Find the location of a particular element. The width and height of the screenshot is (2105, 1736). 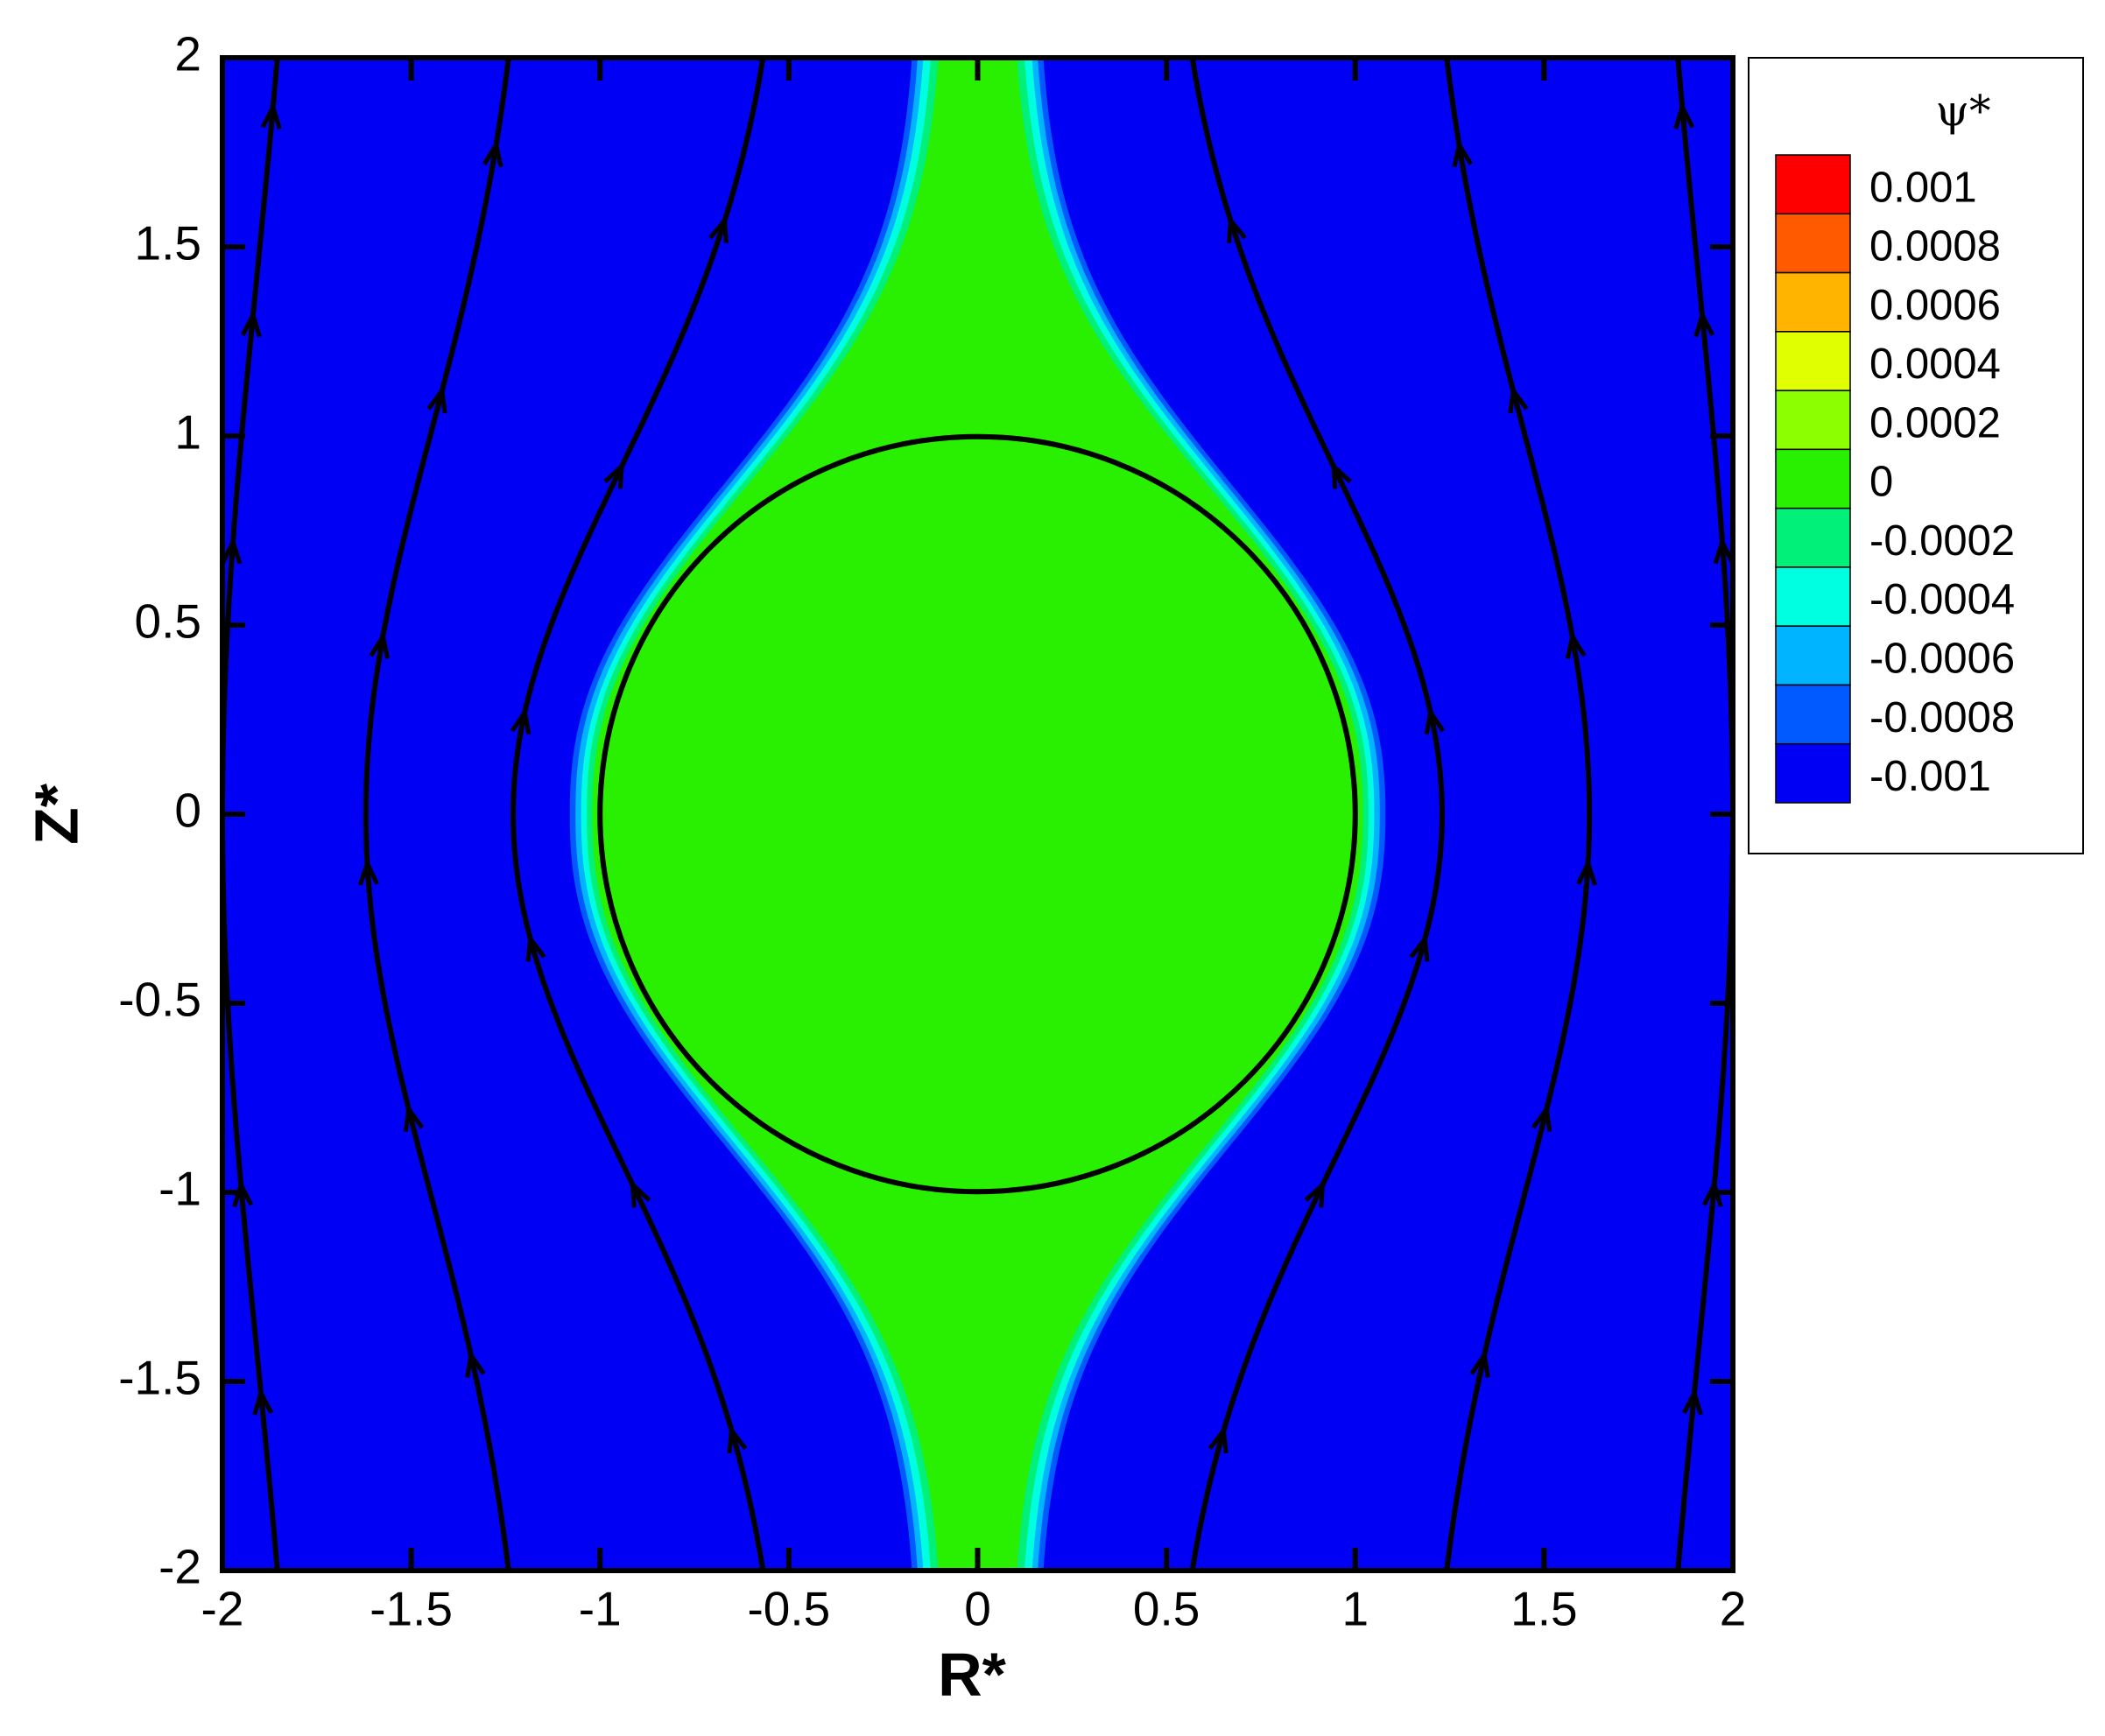

colorbar-label: -0.001 is located at coordinates (1930, 776).